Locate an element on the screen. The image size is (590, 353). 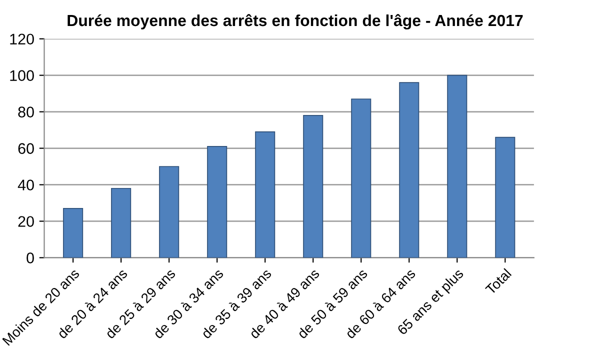
y-tick-label: 100 is located at coordinates (22, 75).